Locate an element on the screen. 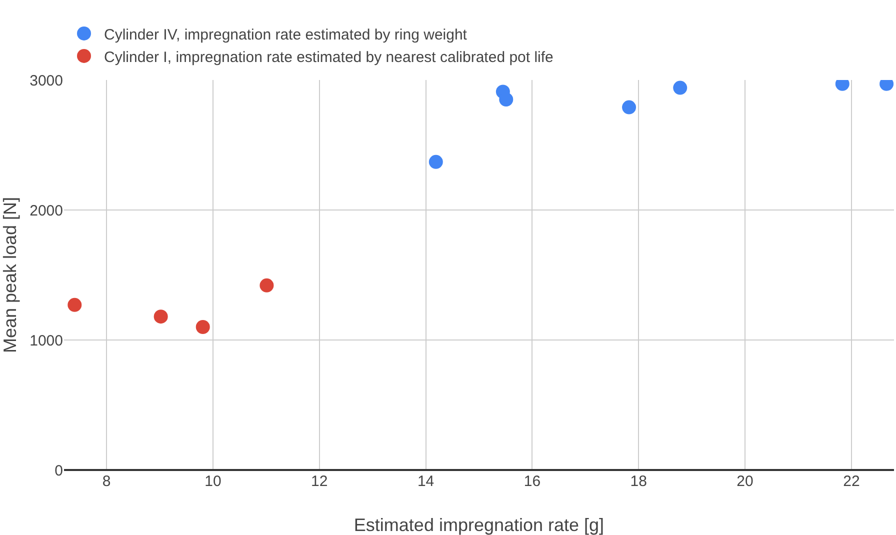 Image resolution: width=896 pixels, height=535 pixels. y-tick-label: 1000 is located at coordinates (46, 341).